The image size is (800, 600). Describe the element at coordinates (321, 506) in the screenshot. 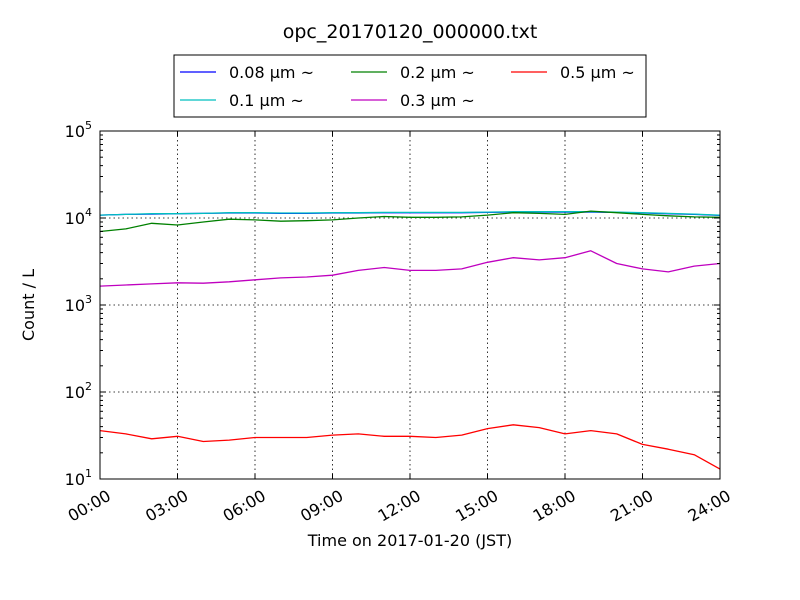

I see `x-tick-label: 09:00` at that location.